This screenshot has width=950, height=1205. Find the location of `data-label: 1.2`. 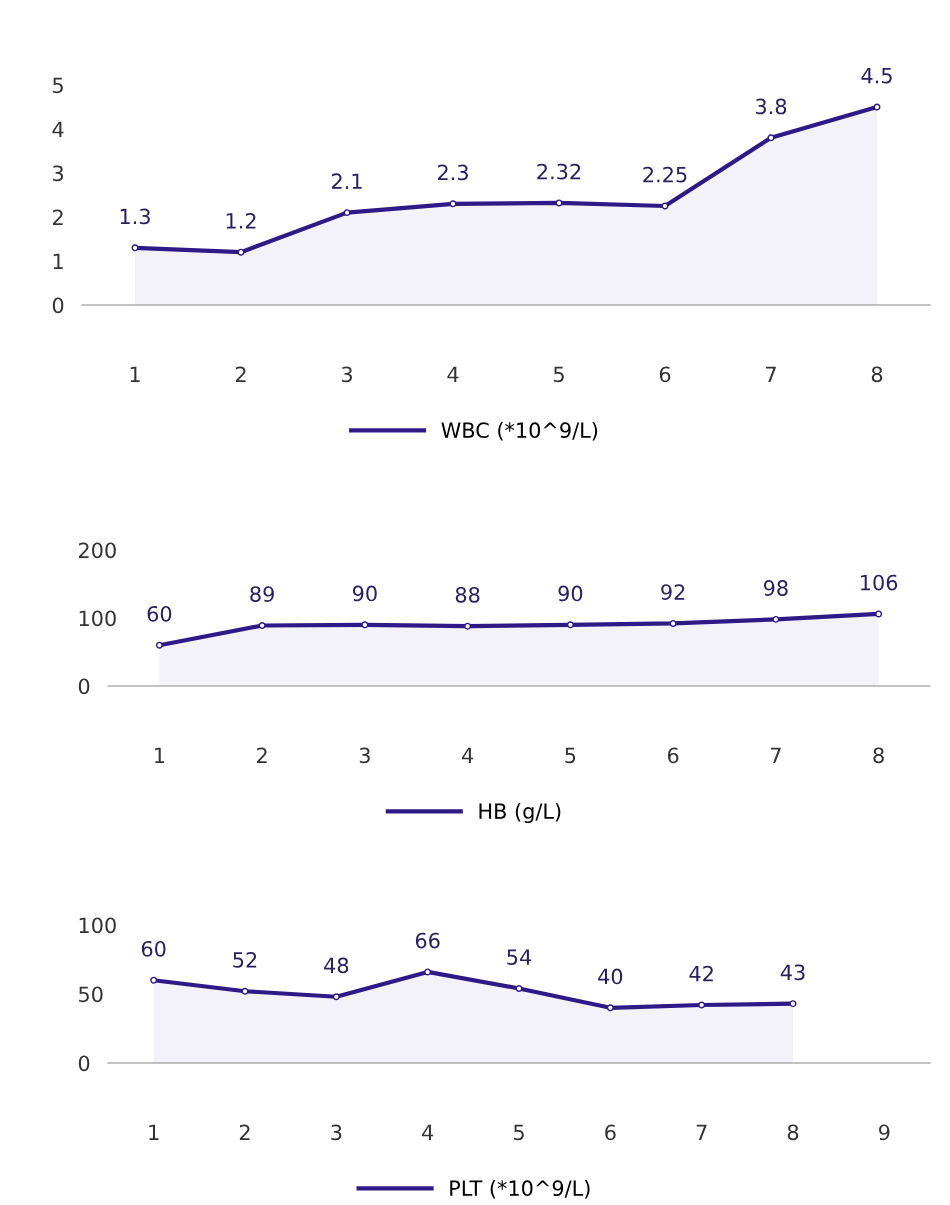

data-label: 1.2 is located at coordinates (241, 220).